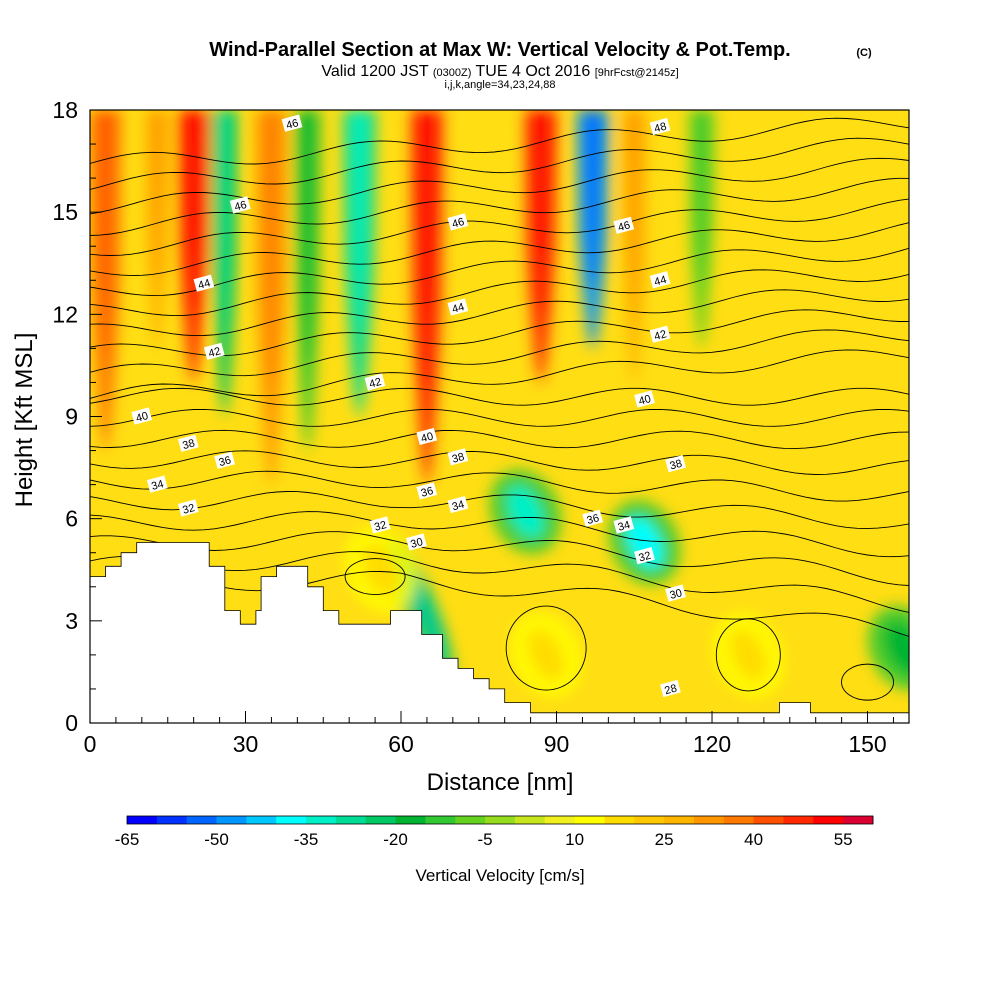 This screenshot has height=1000, width=1000. I want to click on contour-label: 36, so click(225, 460).